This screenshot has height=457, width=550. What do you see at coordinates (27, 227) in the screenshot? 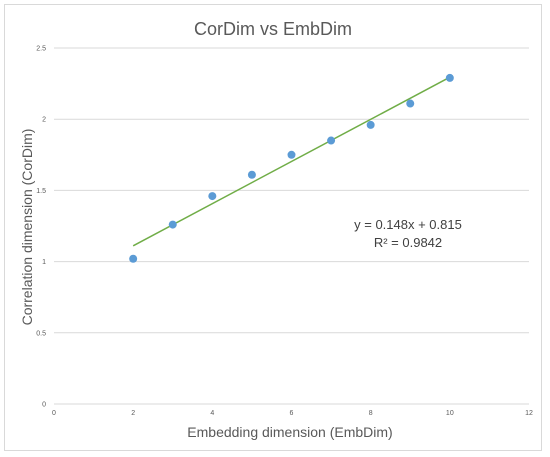
I see `y-axis-label: Correlation dimension (CorDim)` at bounding box center [27, 227].